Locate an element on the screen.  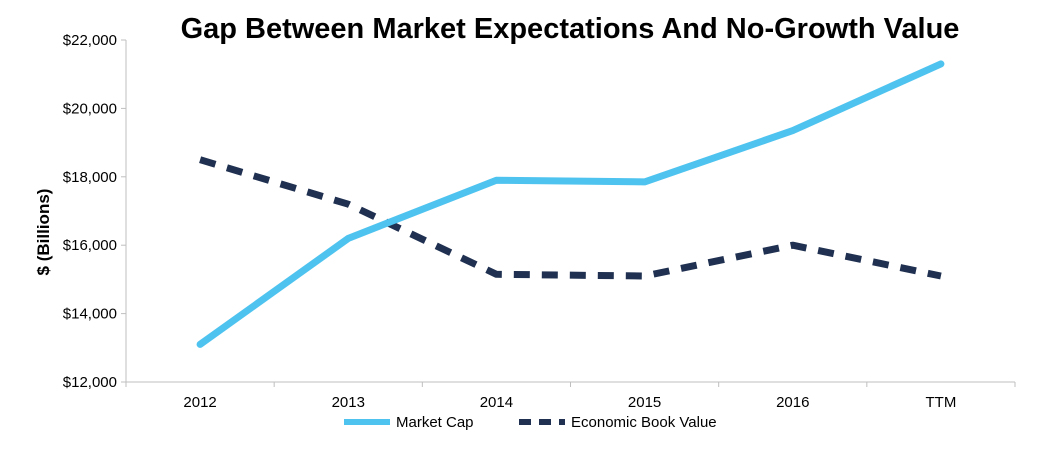
y-tick-label: $22,000 is located at coordinates (90, 40).